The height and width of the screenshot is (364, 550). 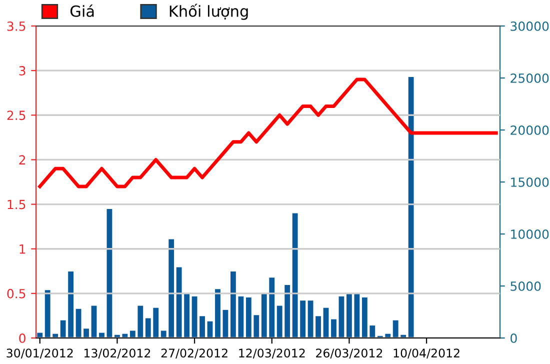 I want to click on y2-tick-label: 20000, so click(x=529, y=130).